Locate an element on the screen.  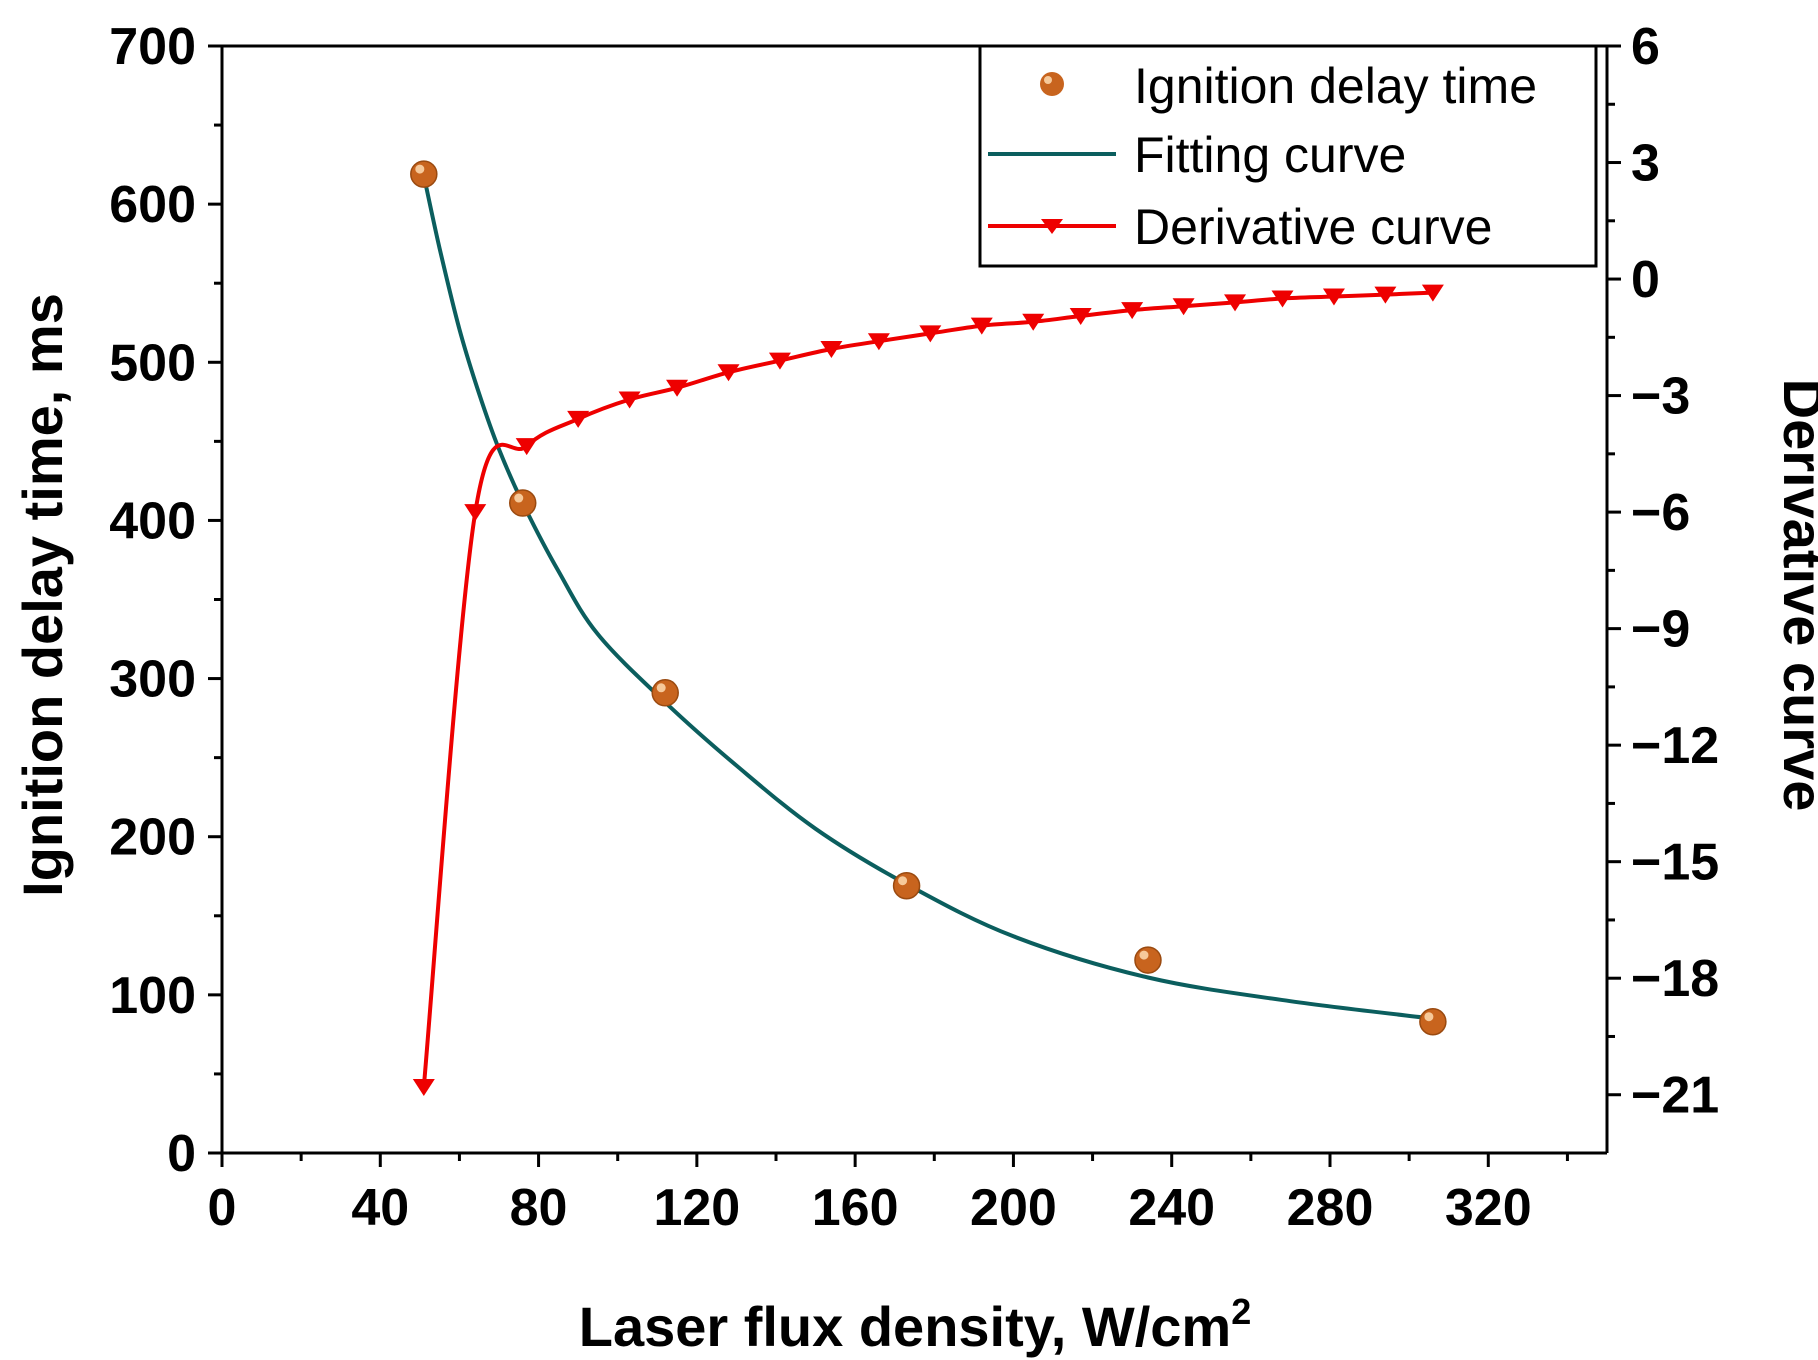
left-y-tick-label: 0 is located at coordinates (181, 1154).